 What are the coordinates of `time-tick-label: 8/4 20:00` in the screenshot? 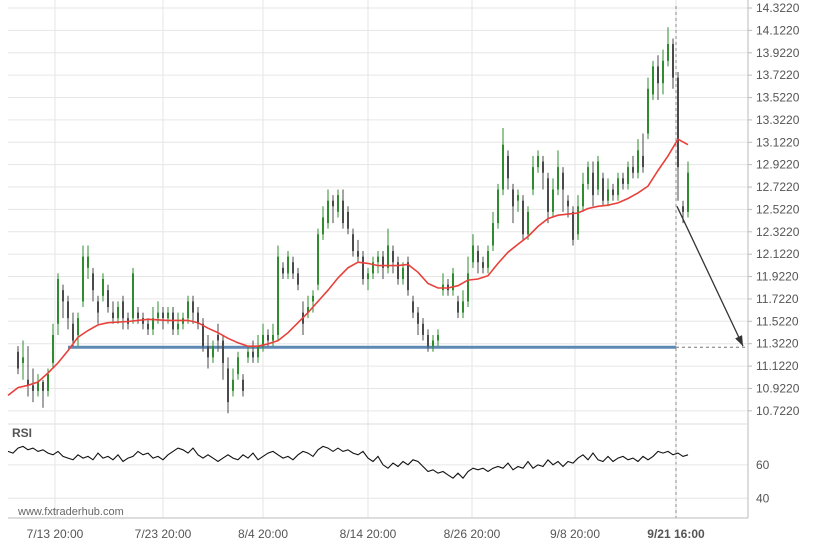 It's located at (263, 534).